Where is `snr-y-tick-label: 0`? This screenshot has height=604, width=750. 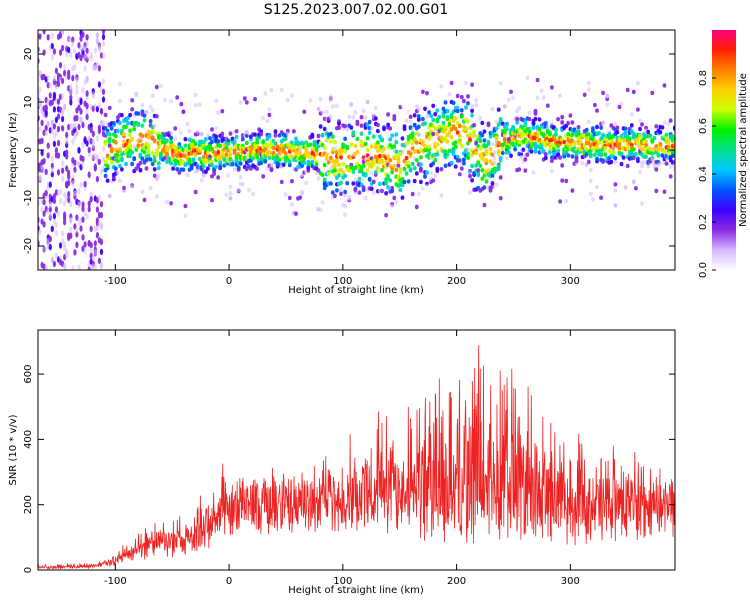
snr-y-tick-label: 0 is located at coordinates (28, 570).